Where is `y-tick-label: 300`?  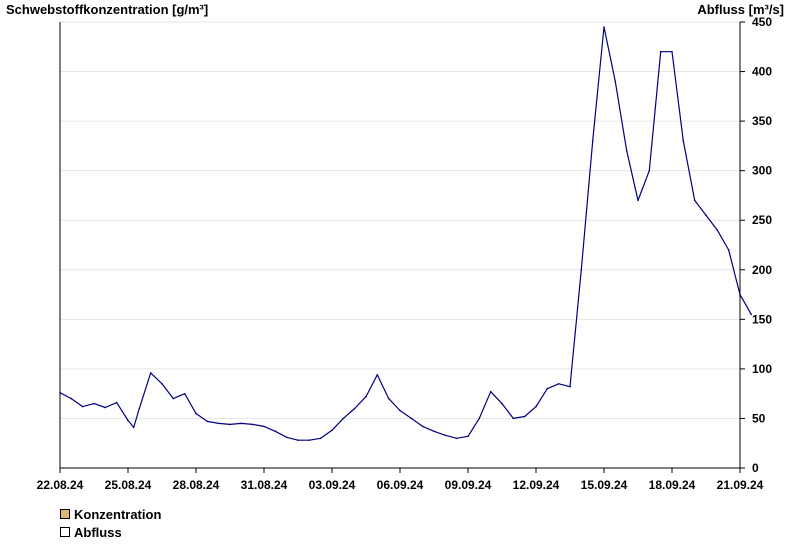 y-tick-label: 300 is located at coordinates (762, 171).